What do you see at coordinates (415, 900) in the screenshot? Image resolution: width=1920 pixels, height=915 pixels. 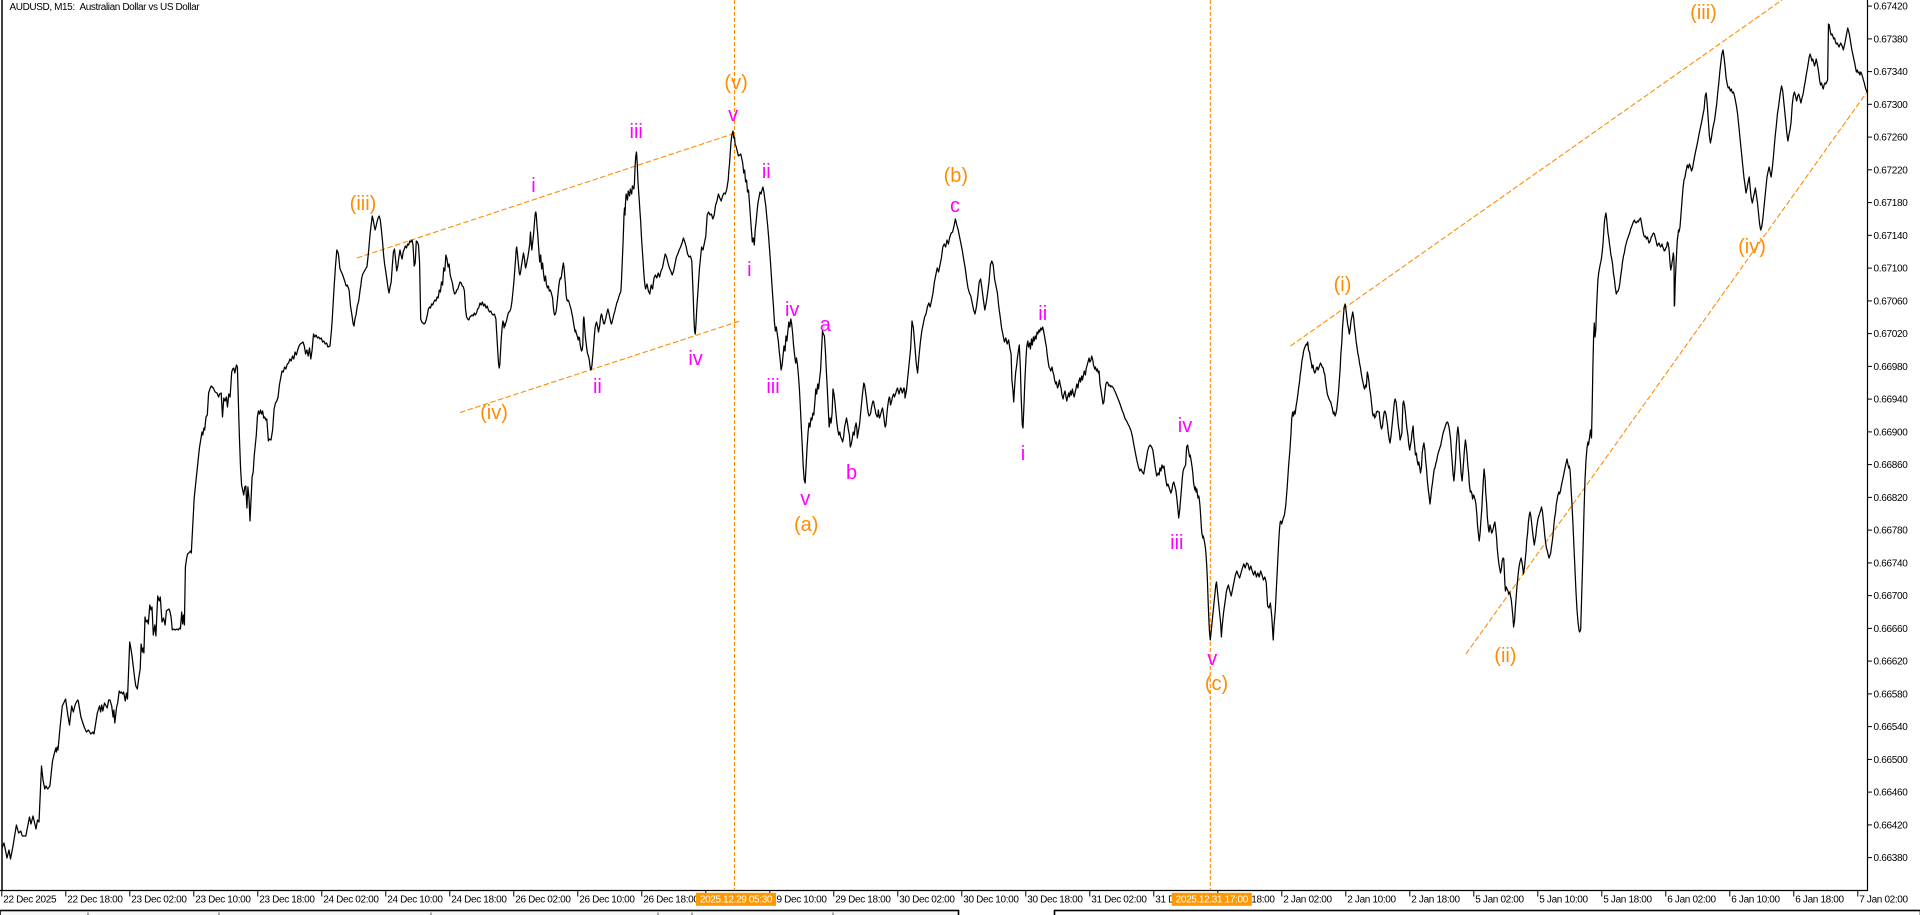 I see `svg-text: 24 Dec 10:00` at bounding box center [415, 900].